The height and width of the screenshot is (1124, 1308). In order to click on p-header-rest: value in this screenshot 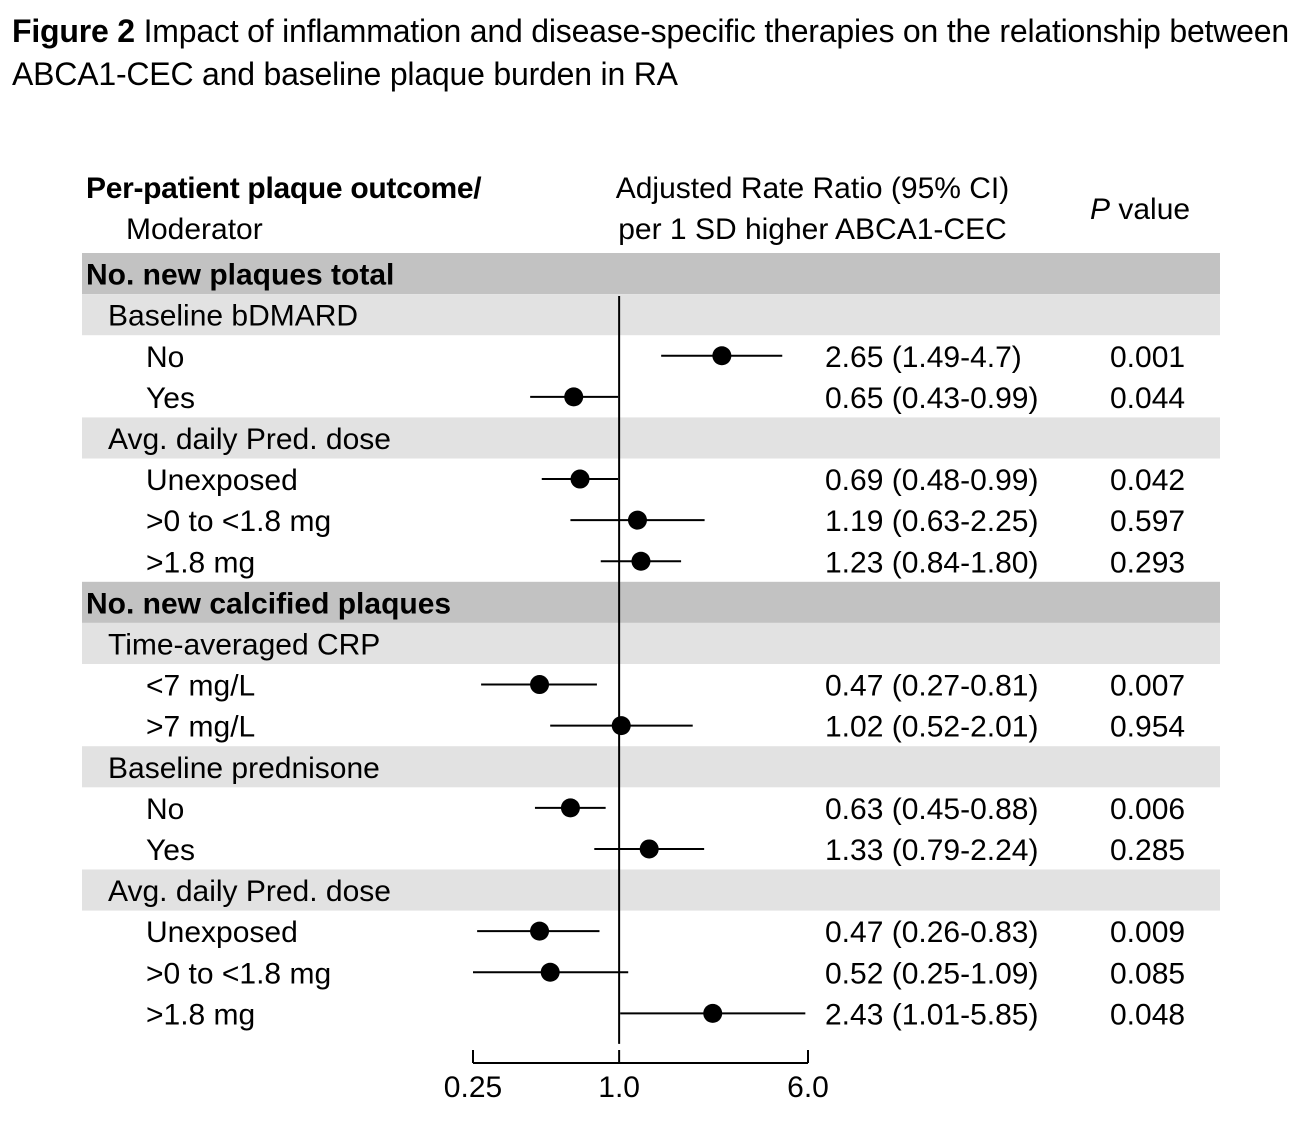, I will do `click(1150, 209)`.